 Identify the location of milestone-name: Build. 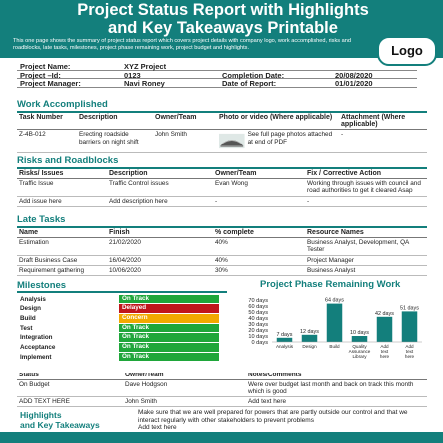
(28, 318).